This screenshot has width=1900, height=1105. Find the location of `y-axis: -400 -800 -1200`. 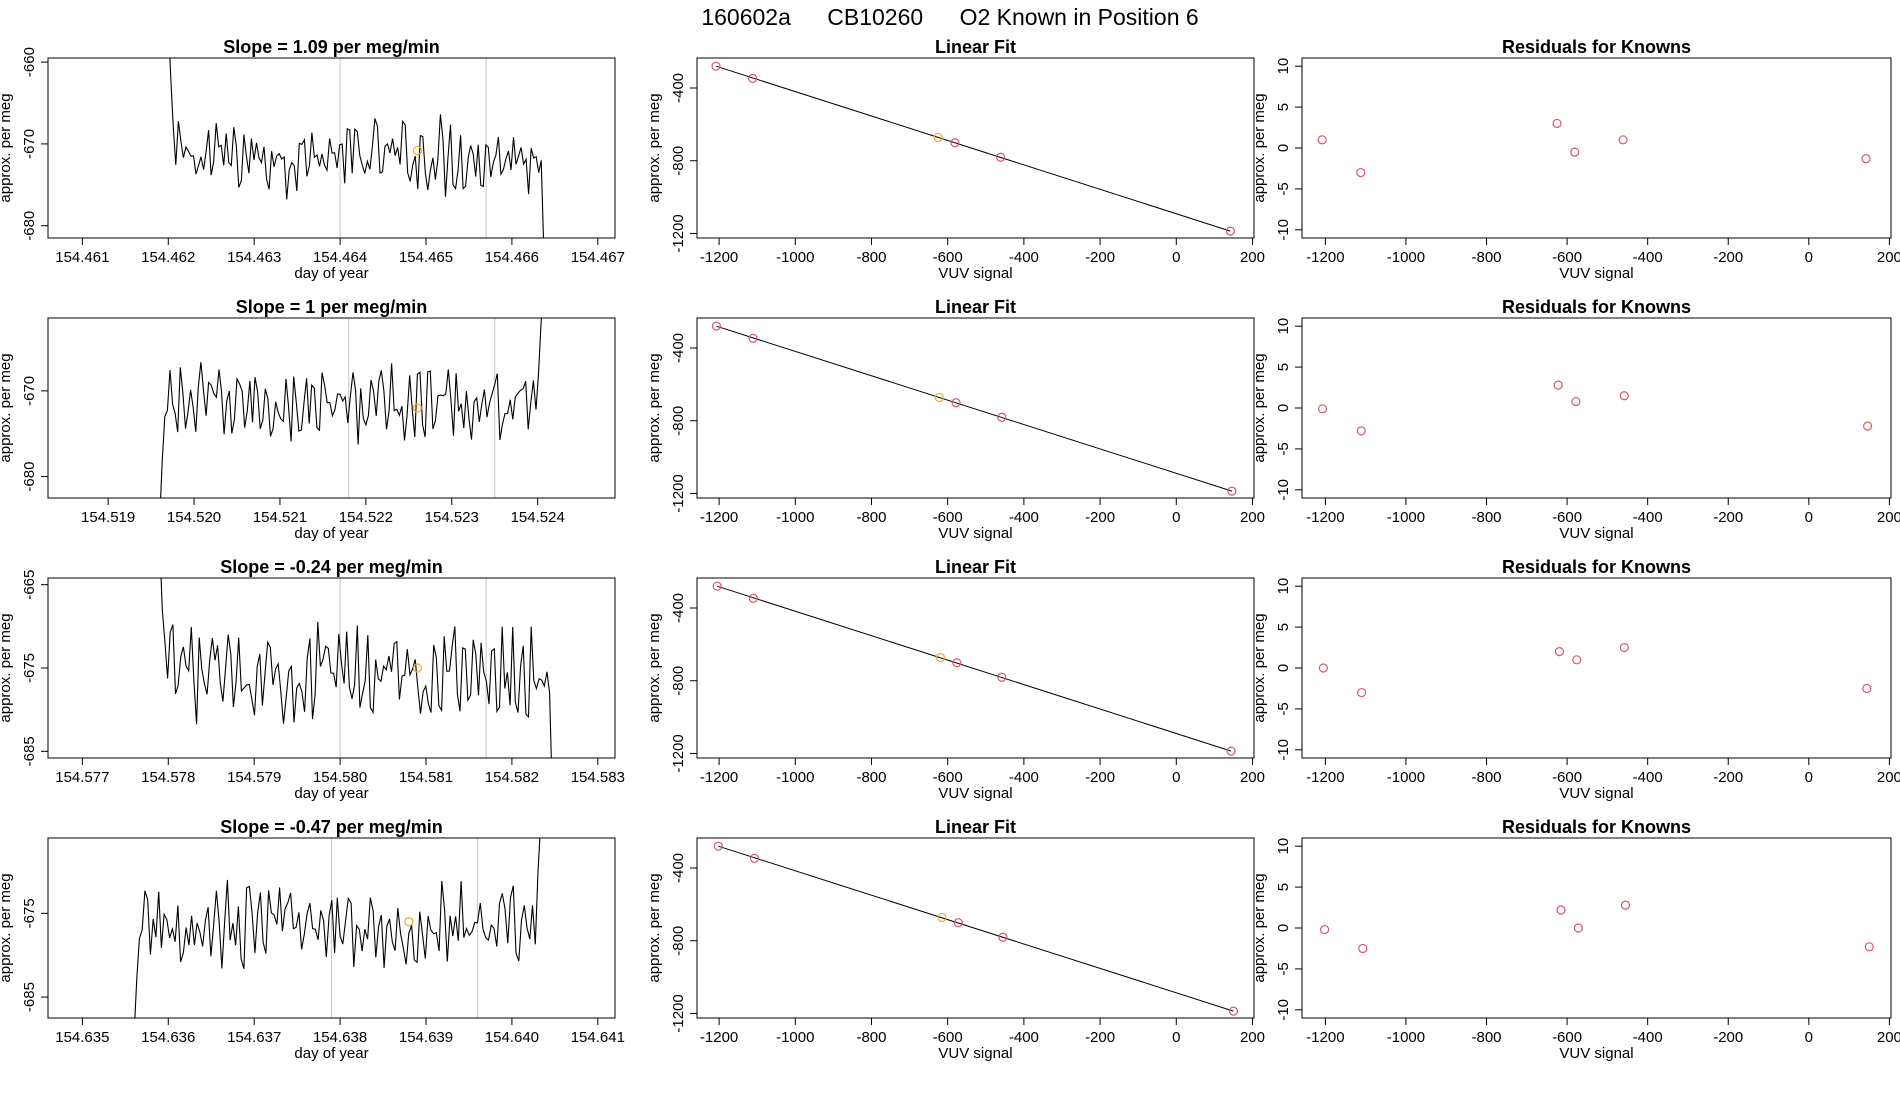

y-axis: -400 -800 -1200 is located at coordinates (683, 943).